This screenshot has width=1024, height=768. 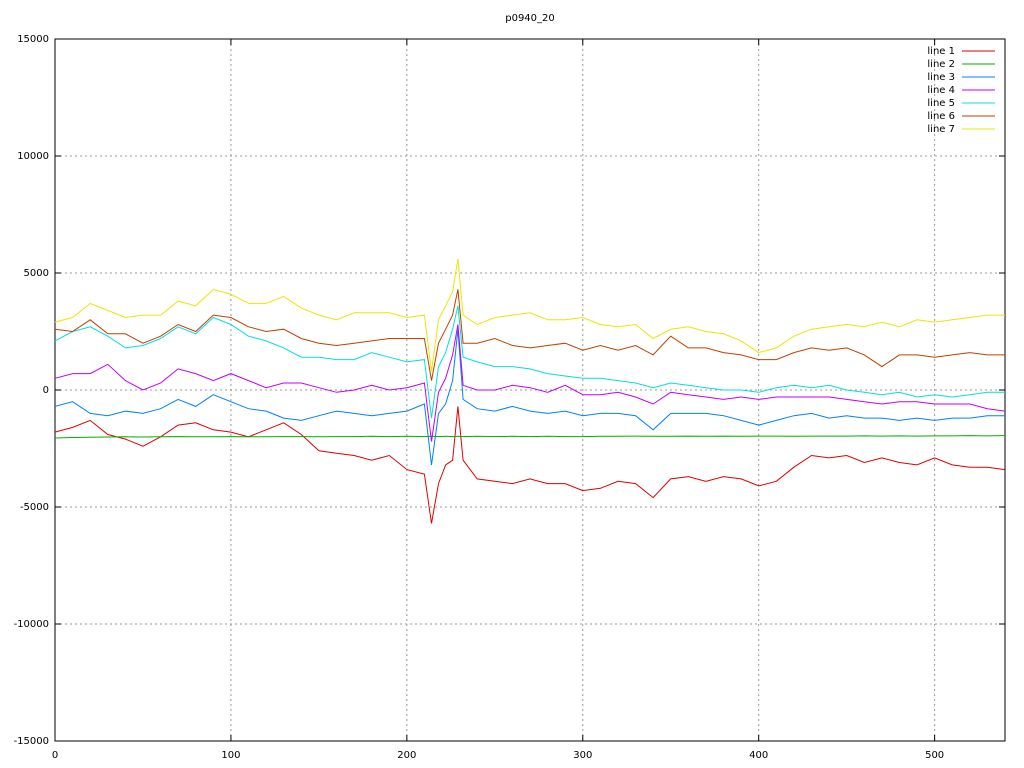 I want to click on y-tick-label: -5000, so click(x=34, y=507).